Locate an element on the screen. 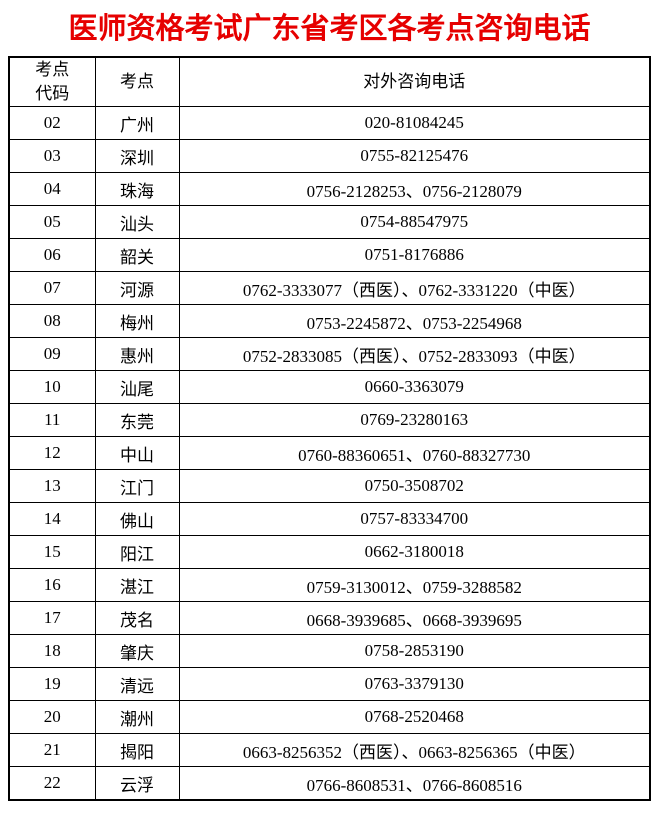 The width and height of the screenshot is (659, 813). table-row: 07 河源 0762-3333077（西医）、0762-3331220（中医） is located at coordinates (329, 288).